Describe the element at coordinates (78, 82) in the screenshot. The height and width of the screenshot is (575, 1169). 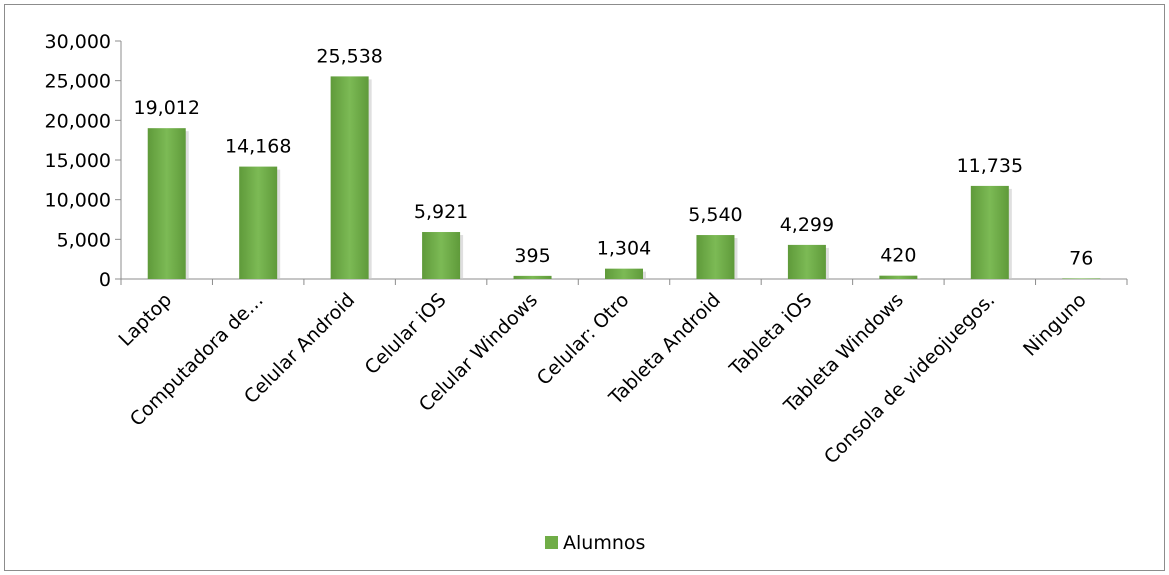
I see `y-tick-label: 25,000` at that location.